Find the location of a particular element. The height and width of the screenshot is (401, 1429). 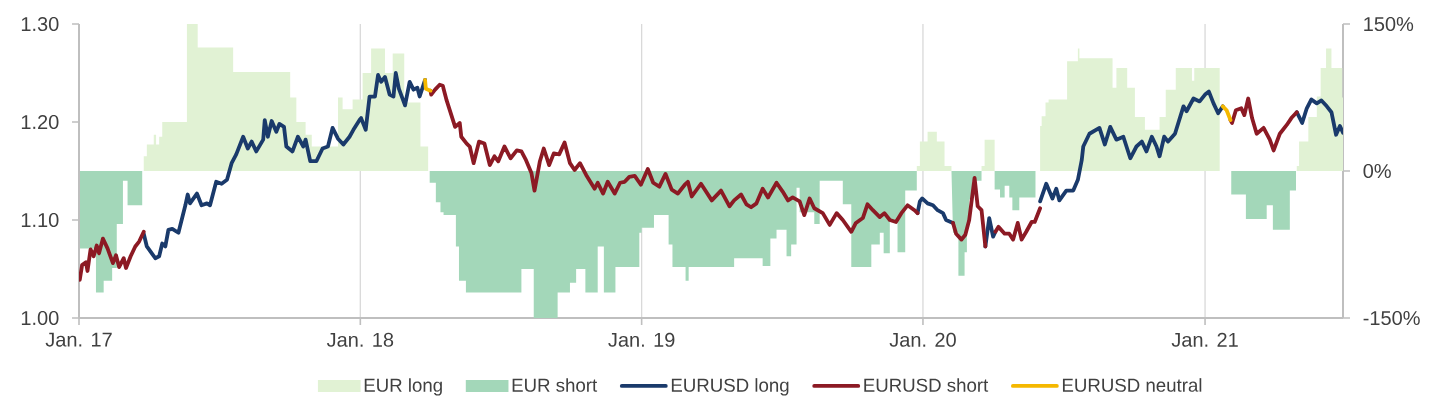

y-tick-label: 1.10 is located at coordinates (40, 220).